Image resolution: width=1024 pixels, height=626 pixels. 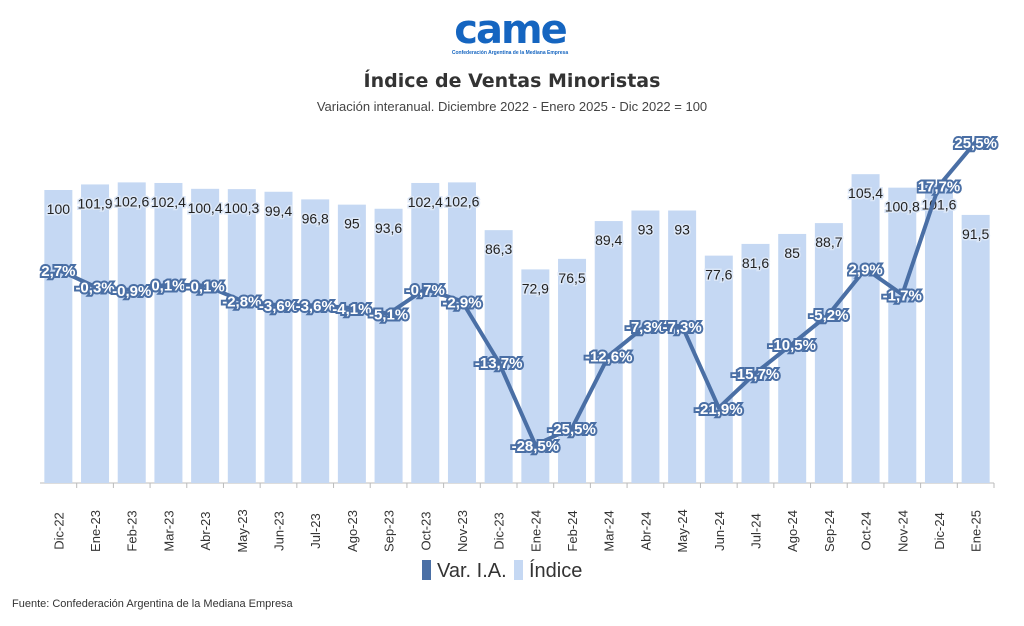 What do you see at coordinates (829, 531) in the screenshot?
I see `x-tick-label: Sep-24` at bounding box center [829, 531].